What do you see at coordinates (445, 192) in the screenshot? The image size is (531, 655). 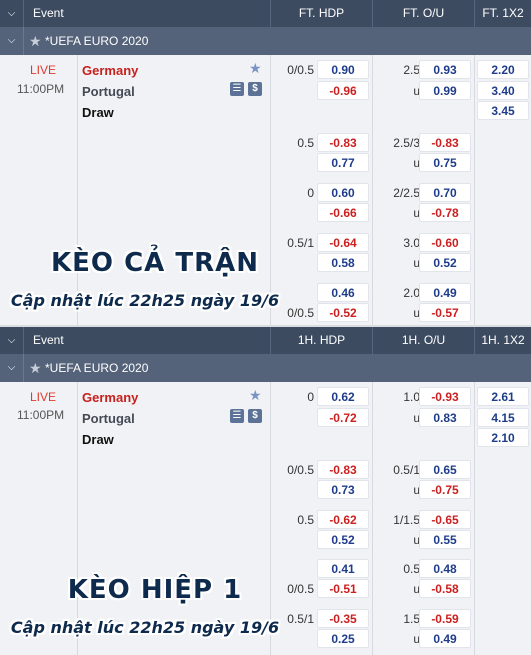 I see `ou-over-odd: 0.70` at bounding box center [445, 192].